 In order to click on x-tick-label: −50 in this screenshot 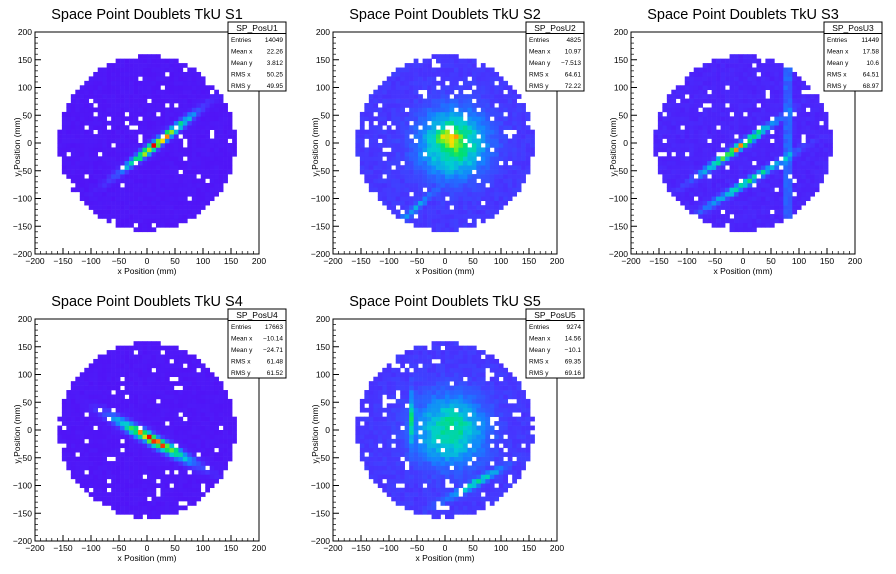, I will do `click(715, 261)`.